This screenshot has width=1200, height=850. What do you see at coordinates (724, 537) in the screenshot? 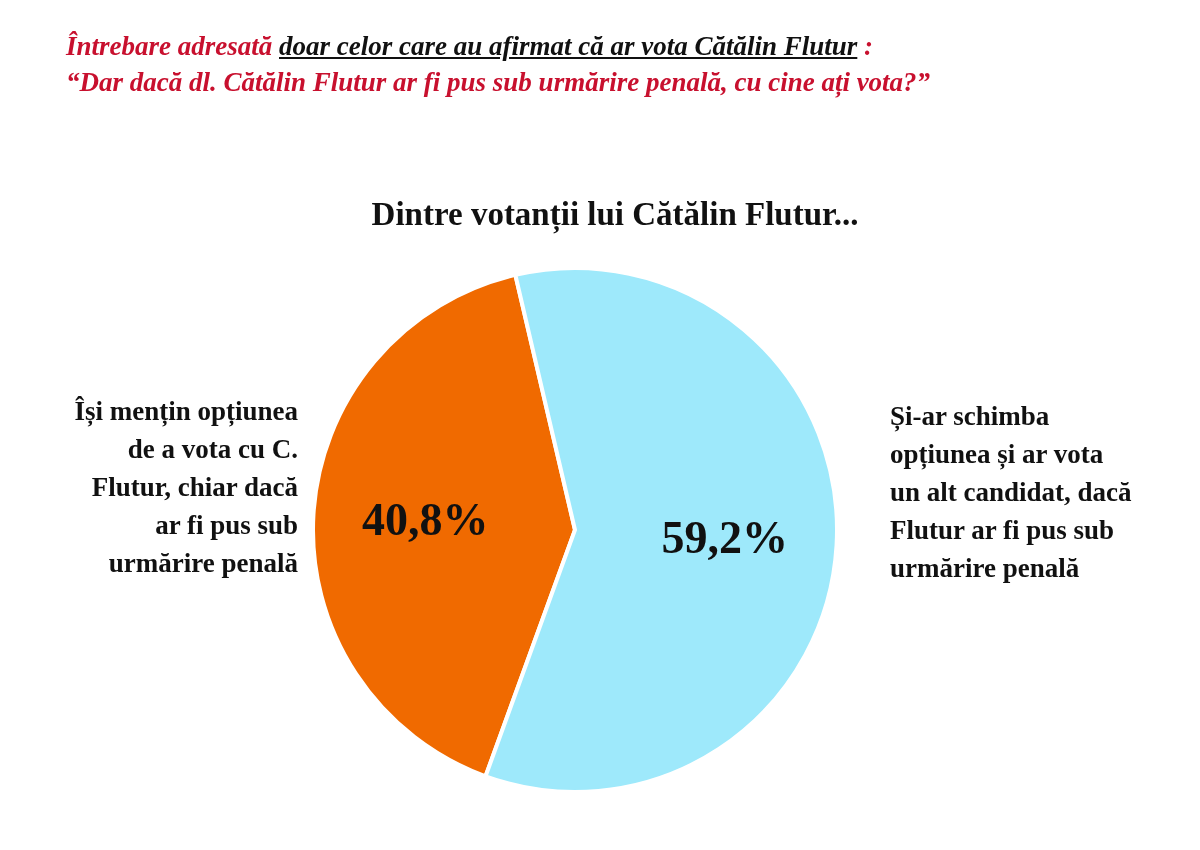
I see `data-label: 59,2%` at bounding box center [724, 537].